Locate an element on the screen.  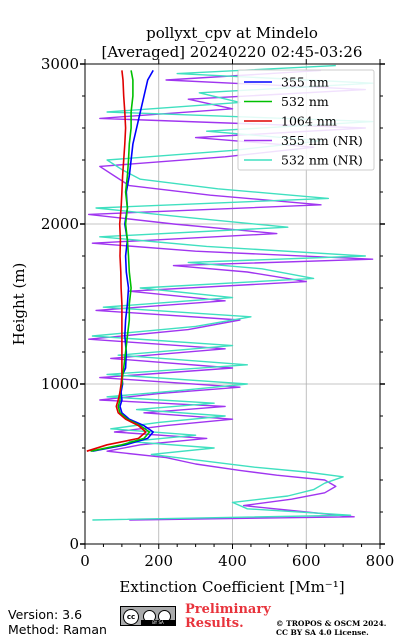
y-tick-label-0: 0 is located at coordinates (74, 544).